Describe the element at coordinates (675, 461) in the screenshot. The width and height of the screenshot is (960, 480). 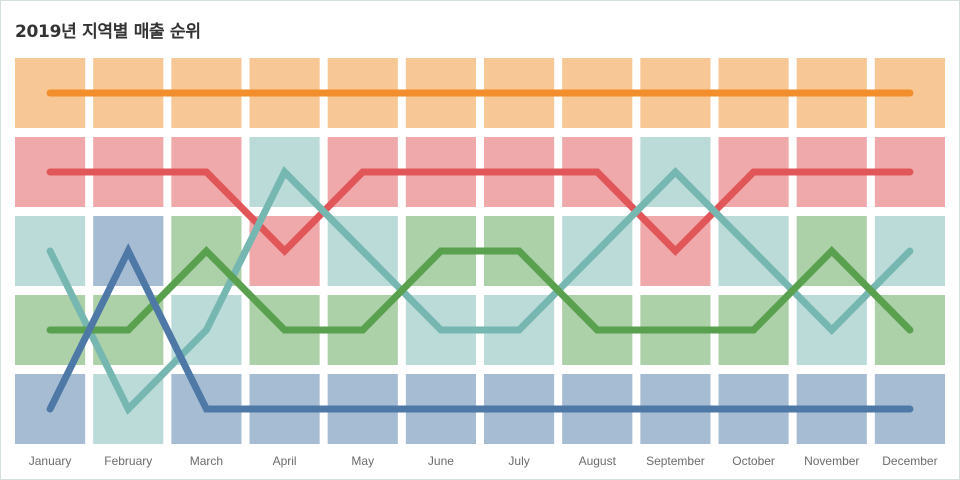
I see `x-tick-label-september: September` at that location.